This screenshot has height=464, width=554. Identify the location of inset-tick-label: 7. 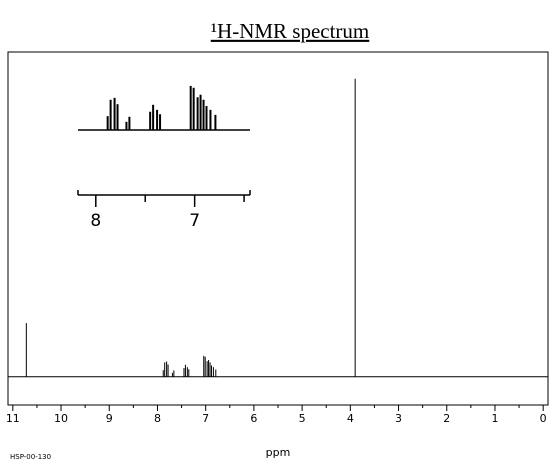
(194, 221).